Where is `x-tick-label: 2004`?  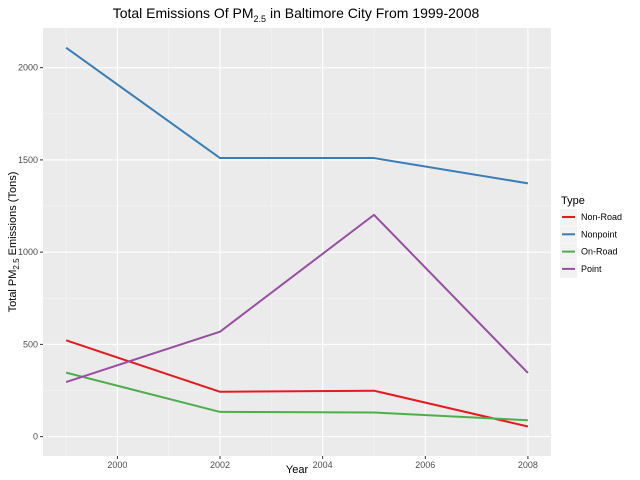
x-tick-label: 2004 is located at coordinates (323, 465).